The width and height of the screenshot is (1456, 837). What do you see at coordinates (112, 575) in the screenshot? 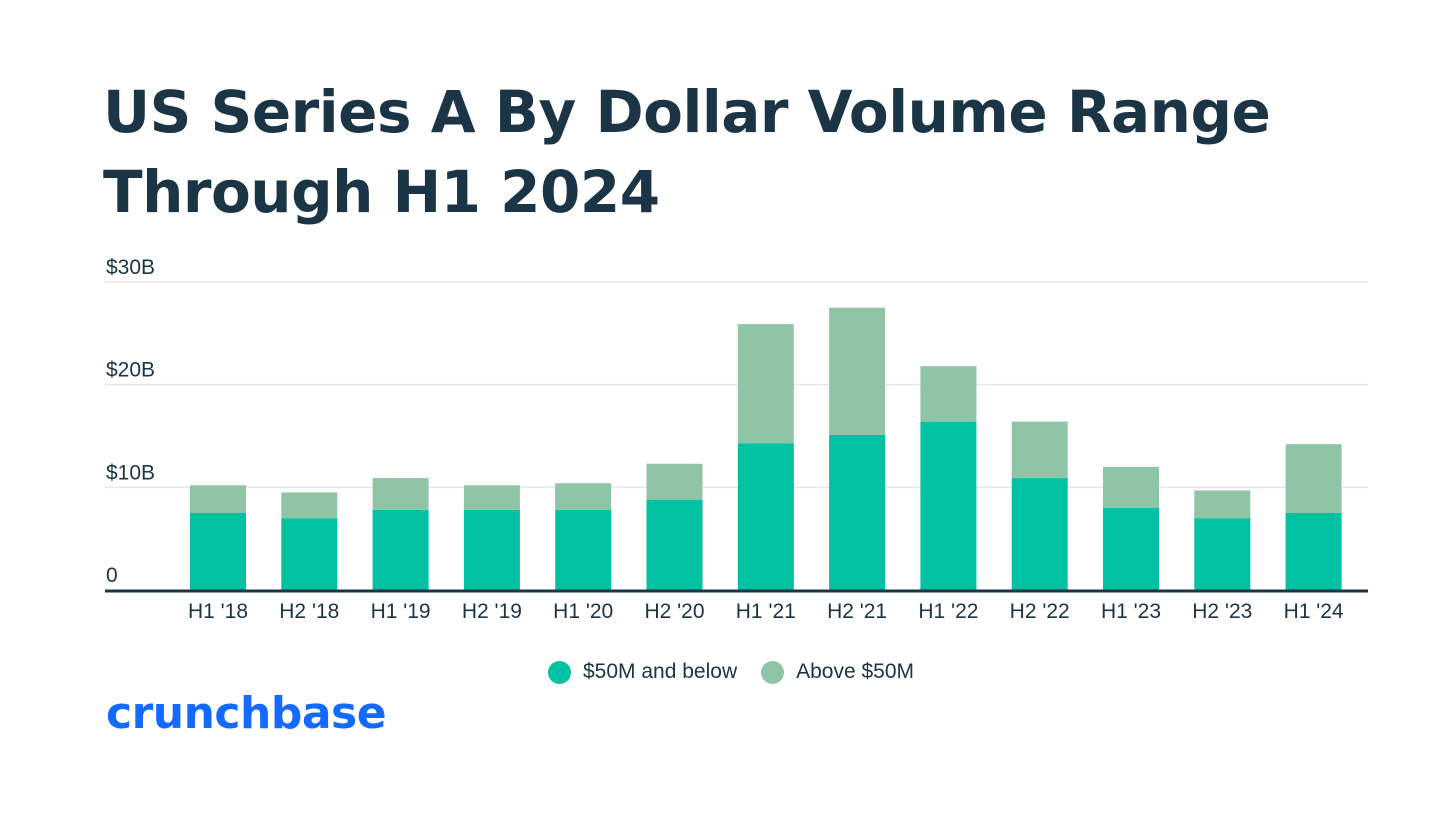
I see `y-tick-label-0: 0` at bounding box center [112, 575].